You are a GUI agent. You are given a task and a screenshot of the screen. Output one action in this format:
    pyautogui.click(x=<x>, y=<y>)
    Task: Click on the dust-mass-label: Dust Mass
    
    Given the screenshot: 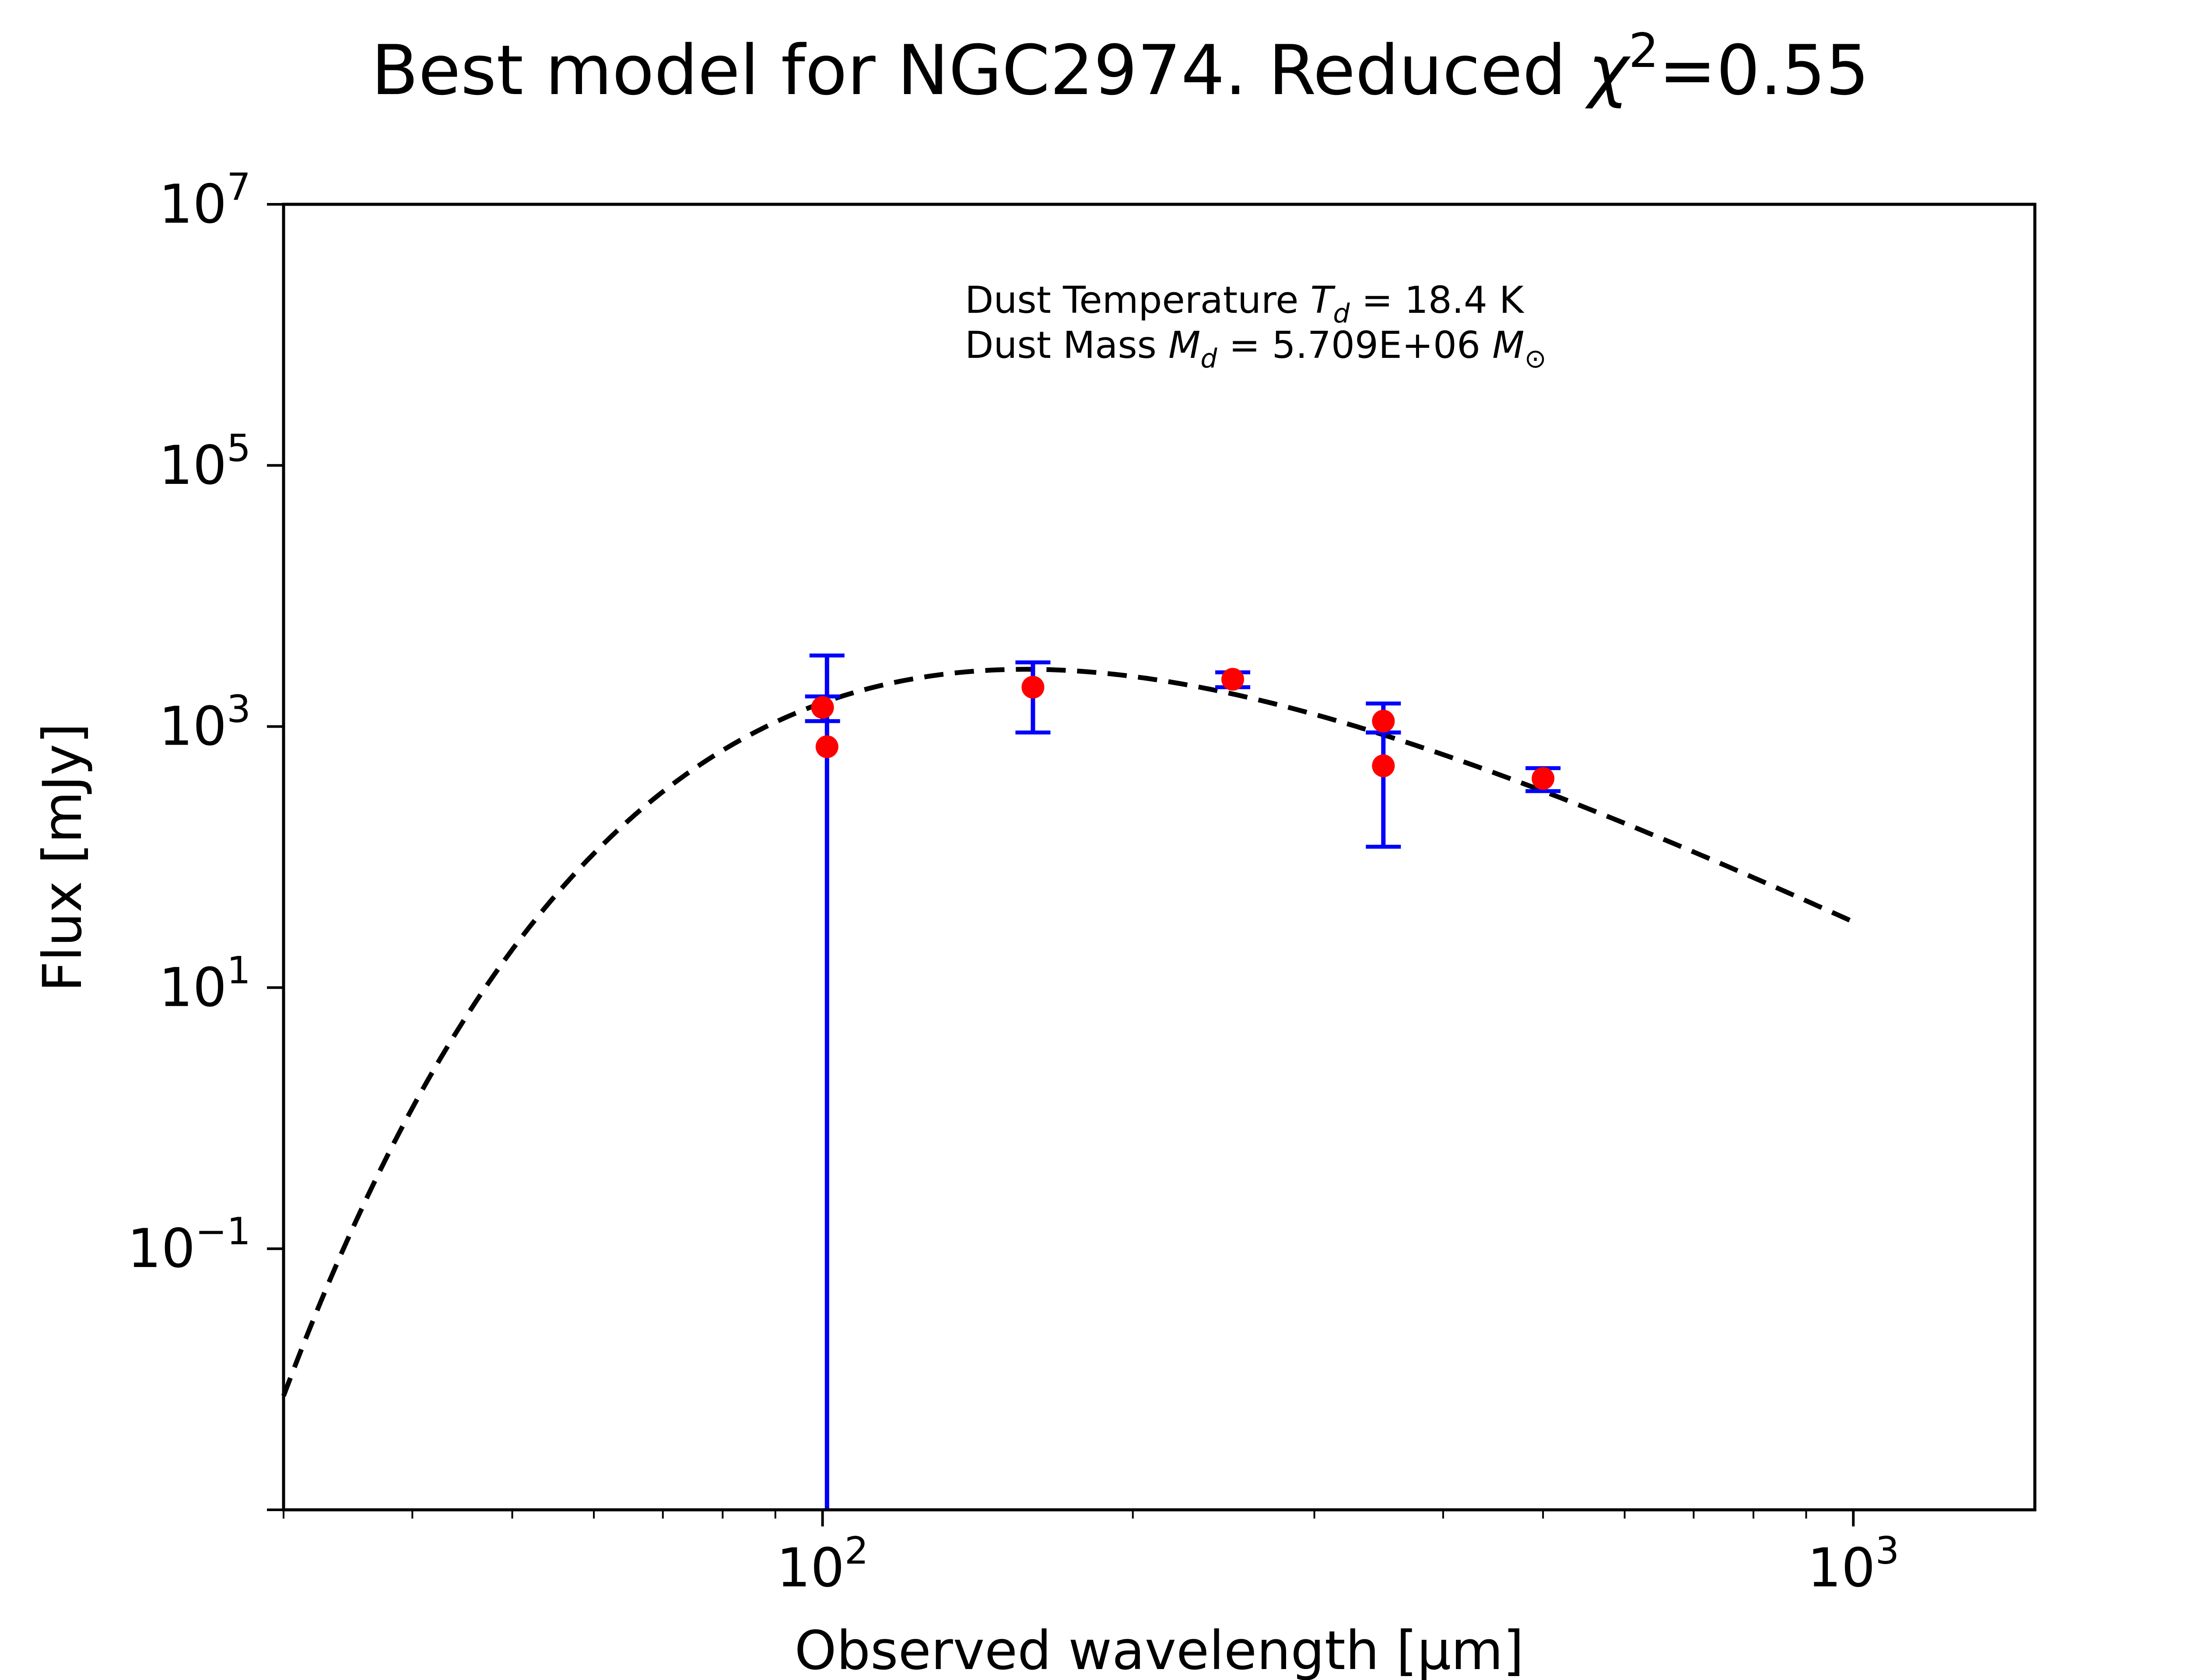 What is the action you would take?
    pyautogui.click(x=1066, y=345)
    